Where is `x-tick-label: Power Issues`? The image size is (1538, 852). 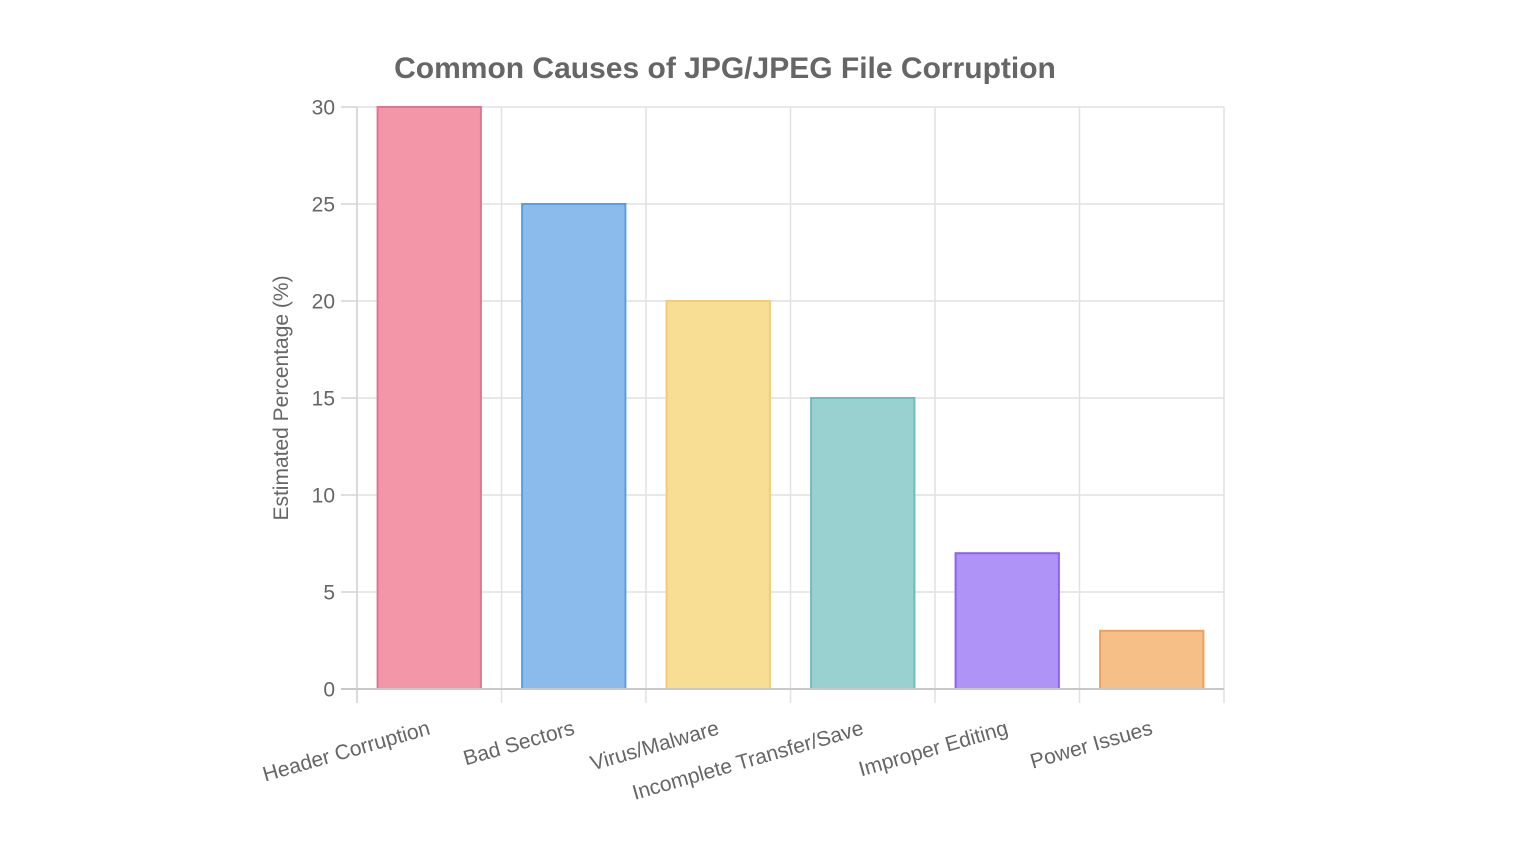
x-tick-label: Power Issues is located at coordinates (1092, 745).